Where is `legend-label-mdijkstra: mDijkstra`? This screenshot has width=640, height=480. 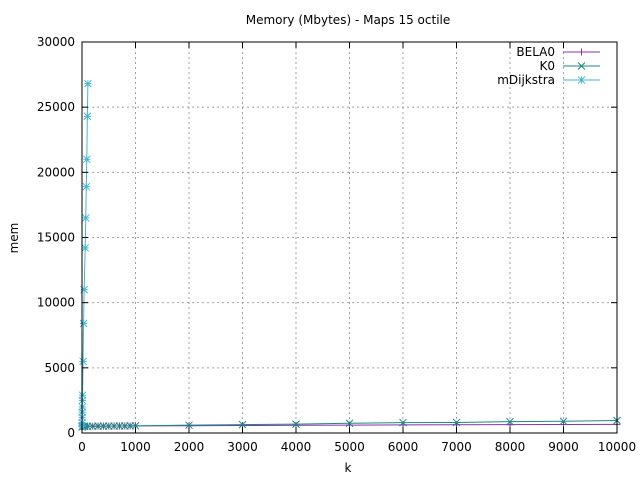
legend-label-mdijkstra: mDijkstra is located at coordinates (526, 80).